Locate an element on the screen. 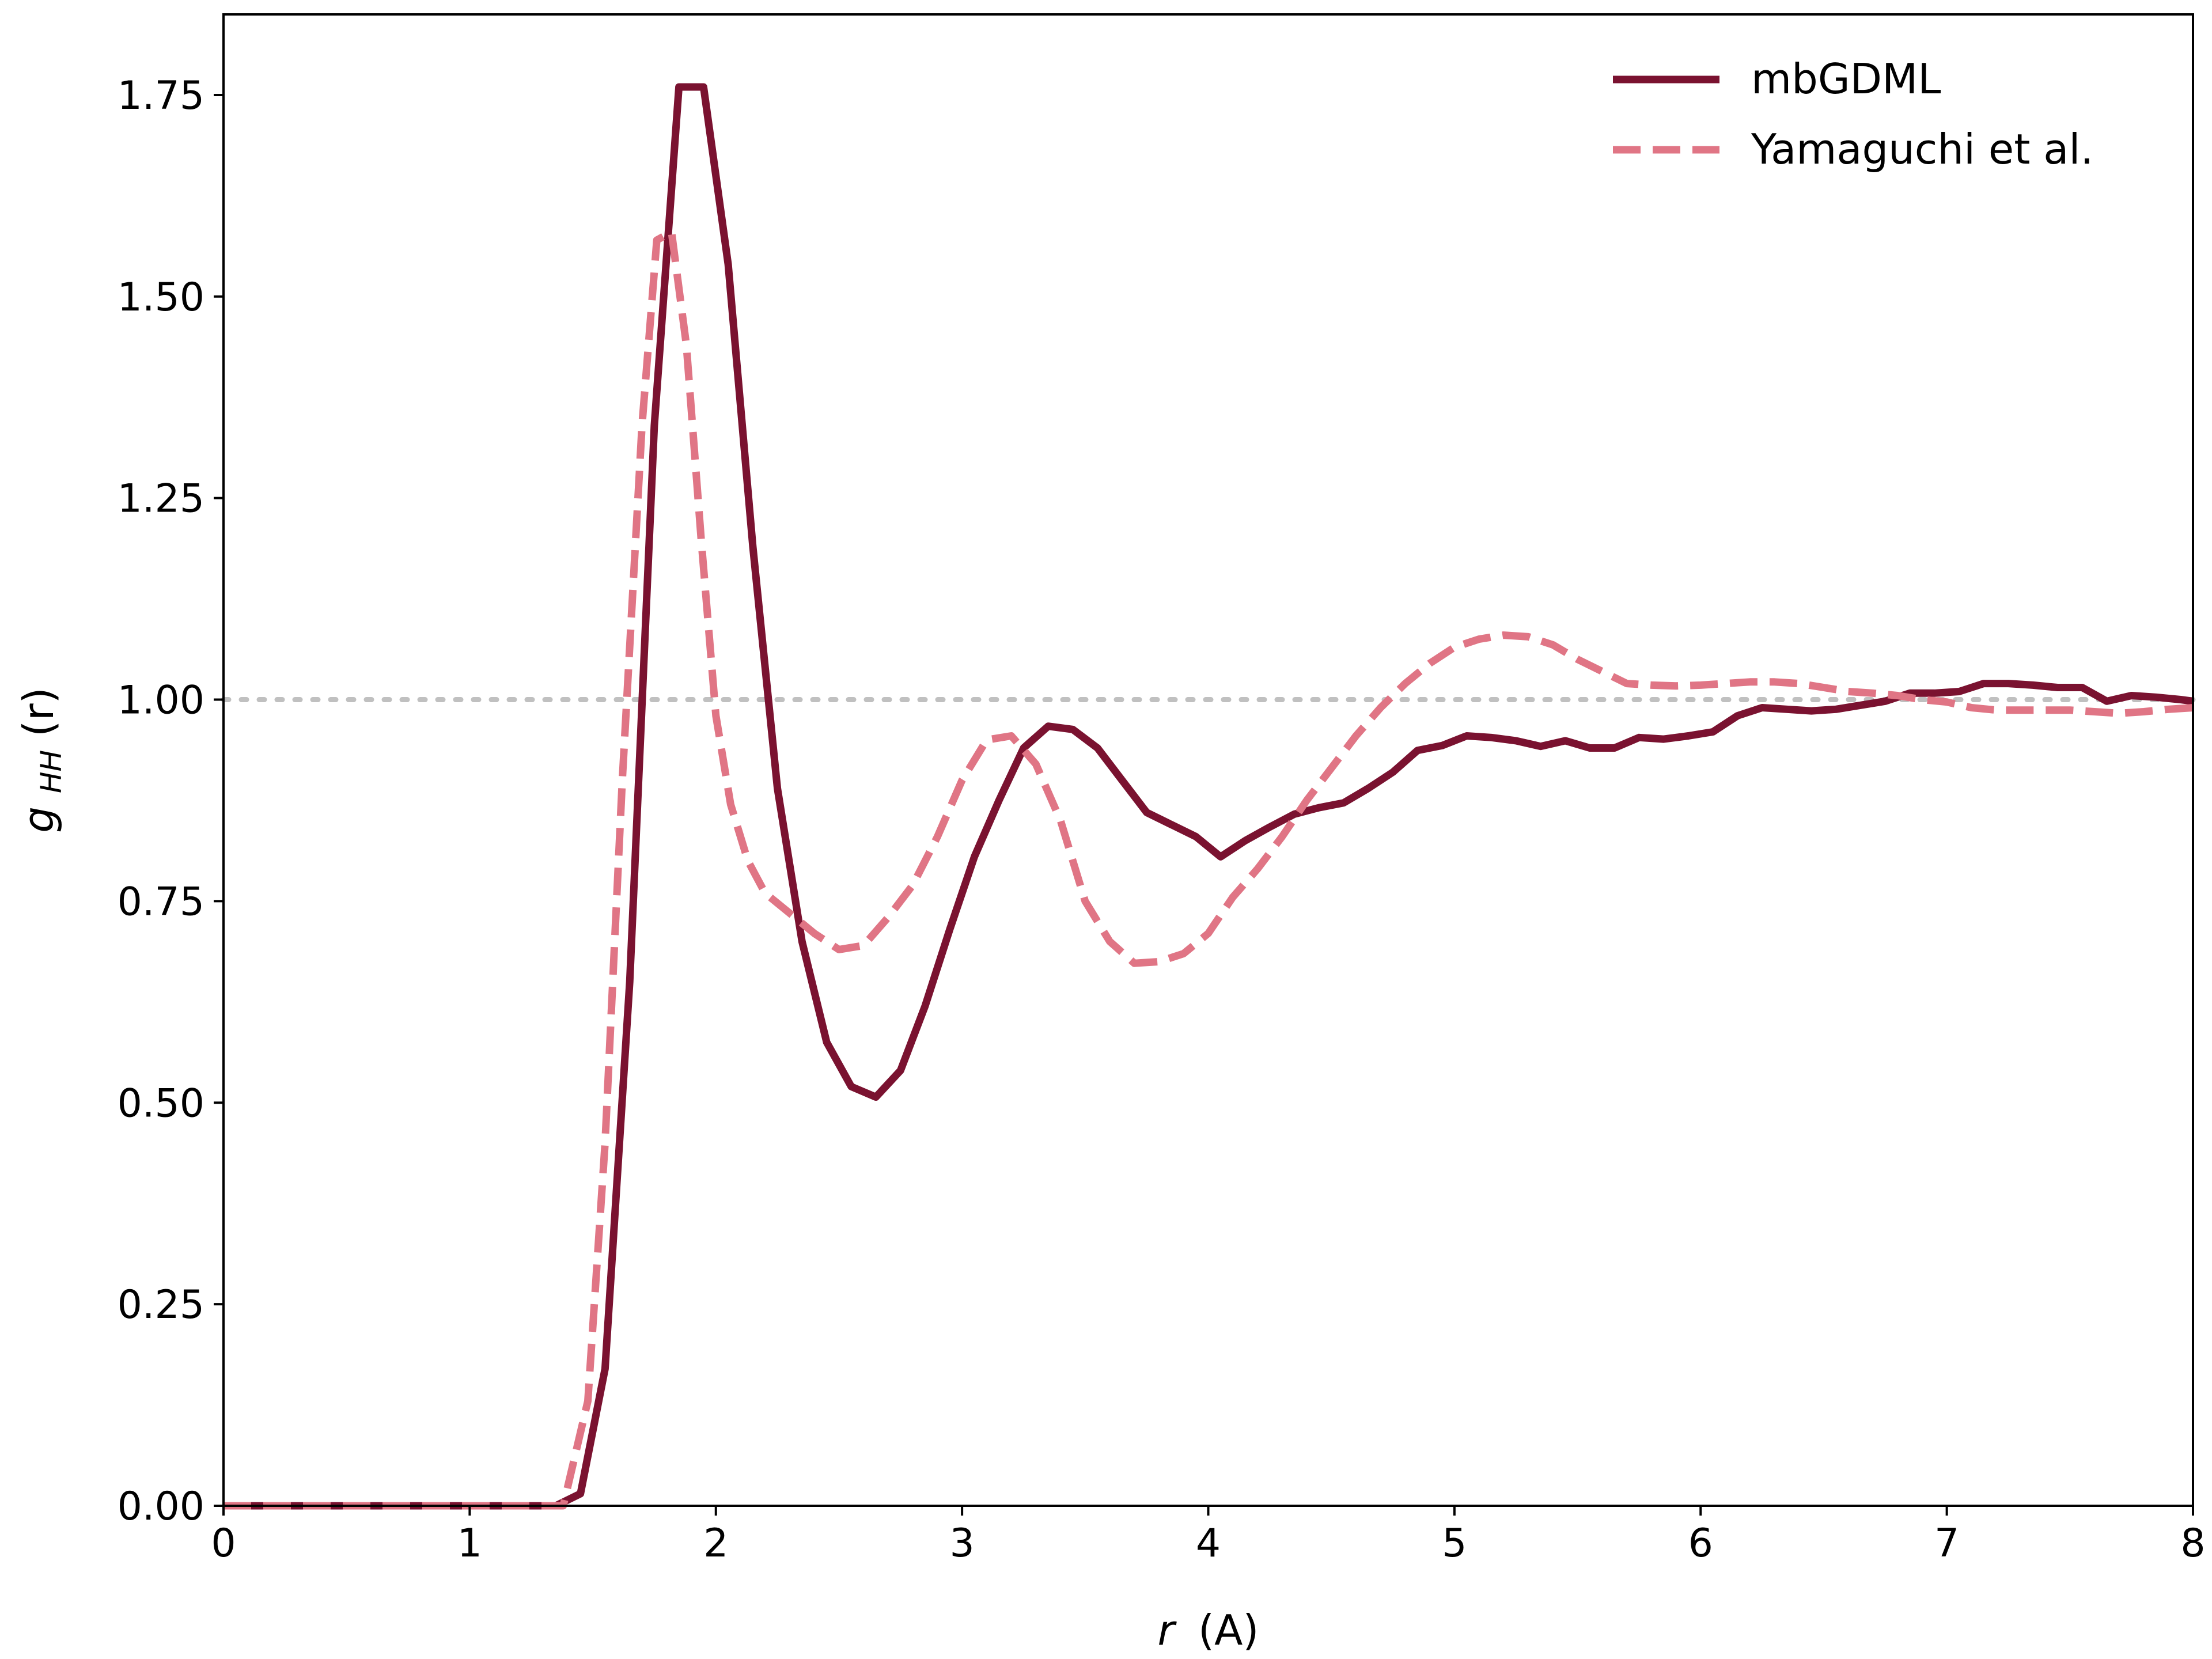 The image size is (2212, 1659). x-tick-label: 7 is located at coordinates (1946, 1543).